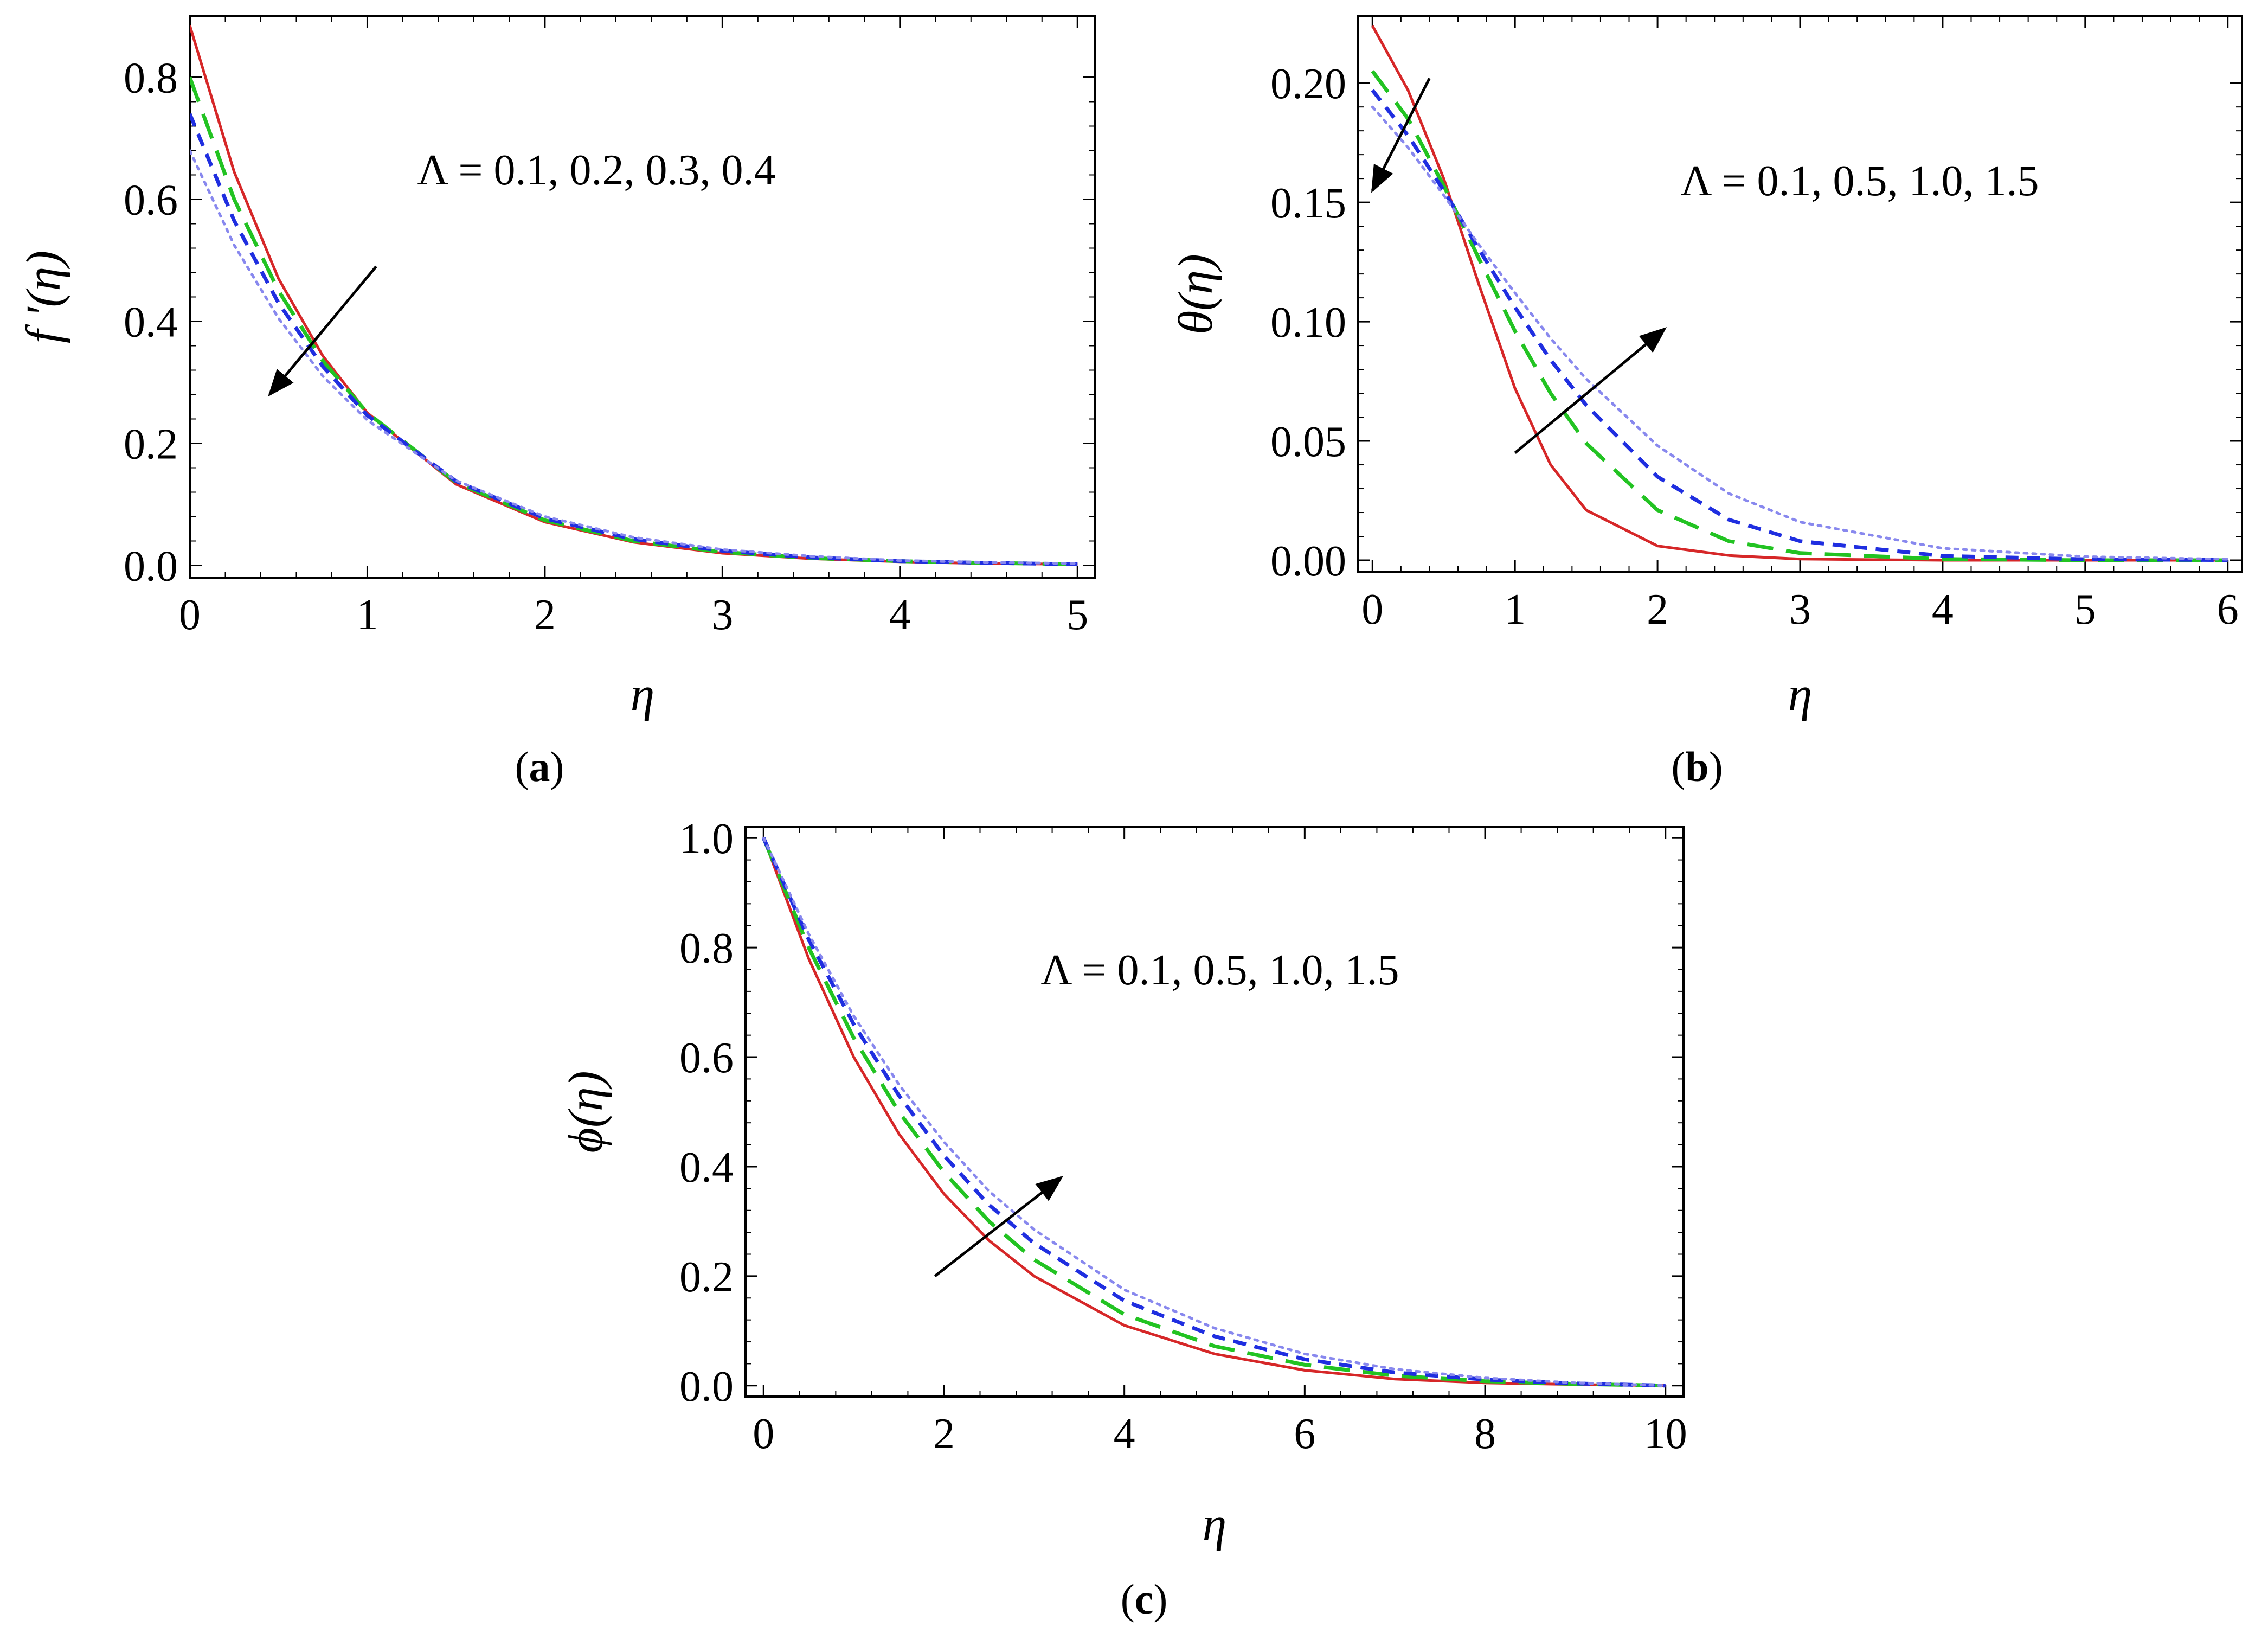 The height and width of the screenshot is (1639, 2268). I want to click on y-axis-label: ϕ(η), so click(586, 1112).